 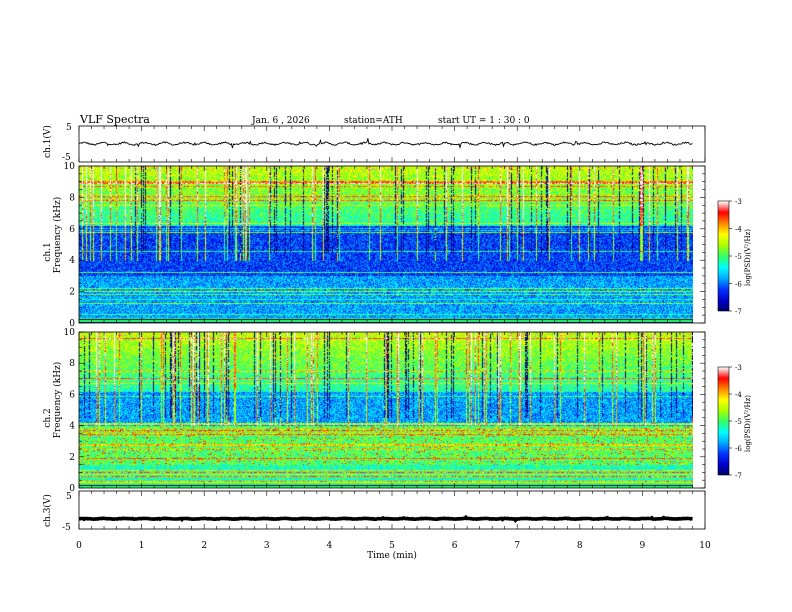 I want to click on ch3-ytick-5: 5, so click(x=69, y=497).